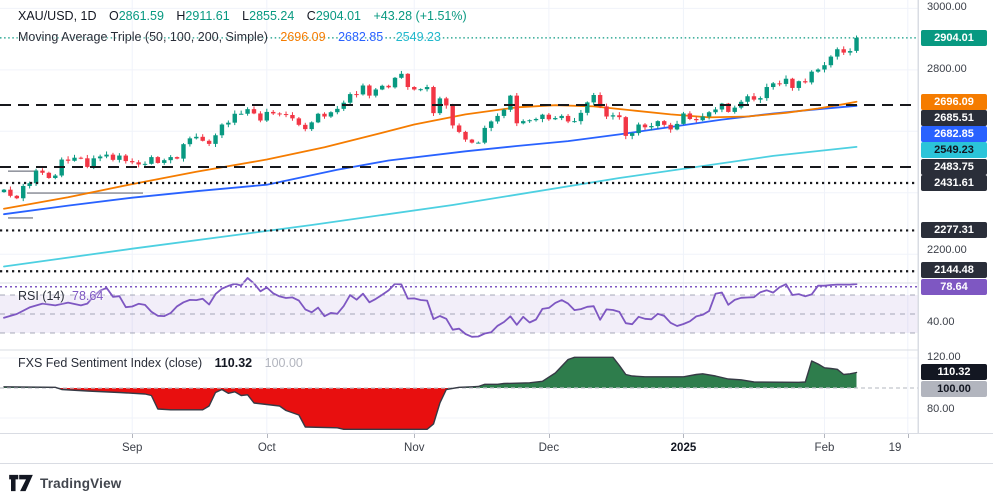 This screenshot has width=993, height=503. I want to click on ohlc-low-label: L, so click(246, 16).